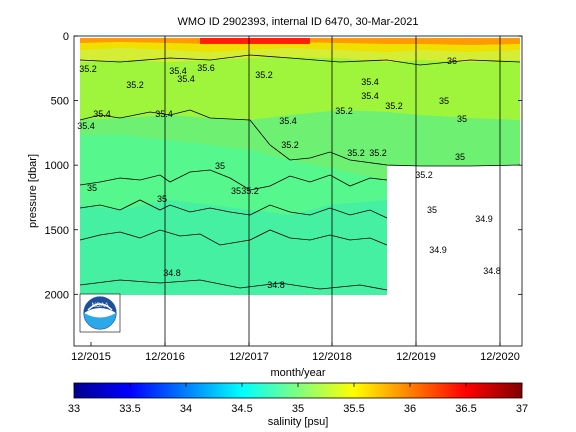 This screenshot has width=576, height=432. Describe the element at coordinates (74, 409) in the screenshot. I see `colorbar-tick-label: 33` at that location.